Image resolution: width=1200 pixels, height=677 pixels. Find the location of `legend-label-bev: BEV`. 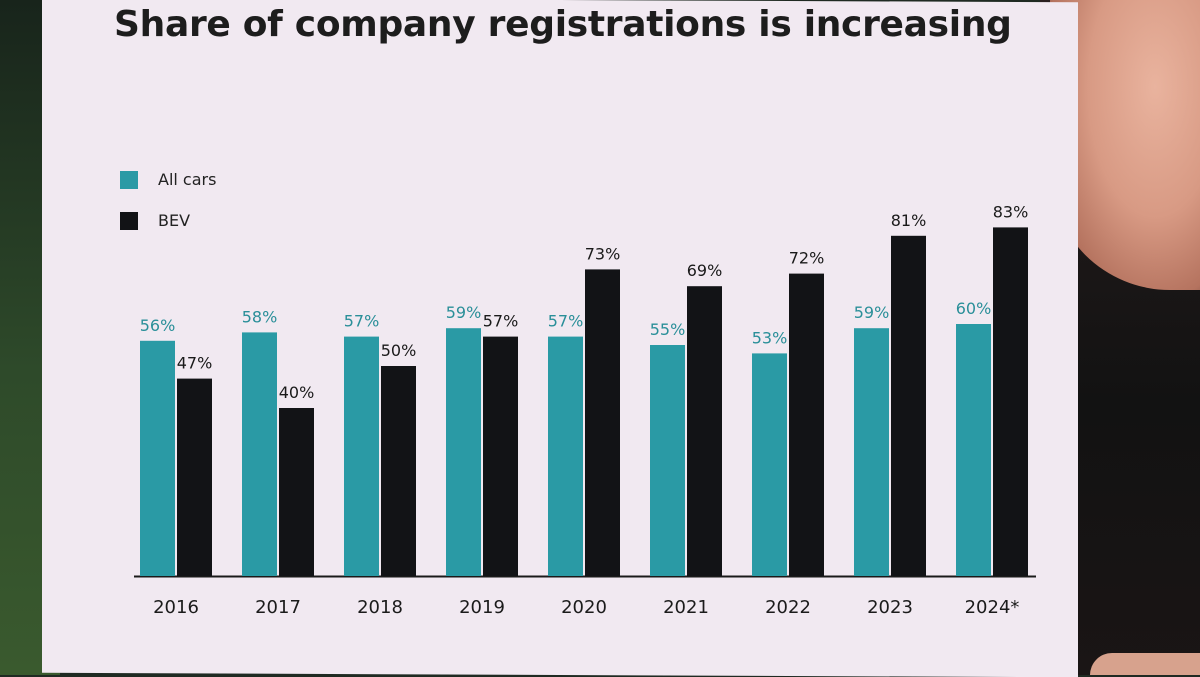

legend-label-bev: BEV is located at coordinates (174, 220).